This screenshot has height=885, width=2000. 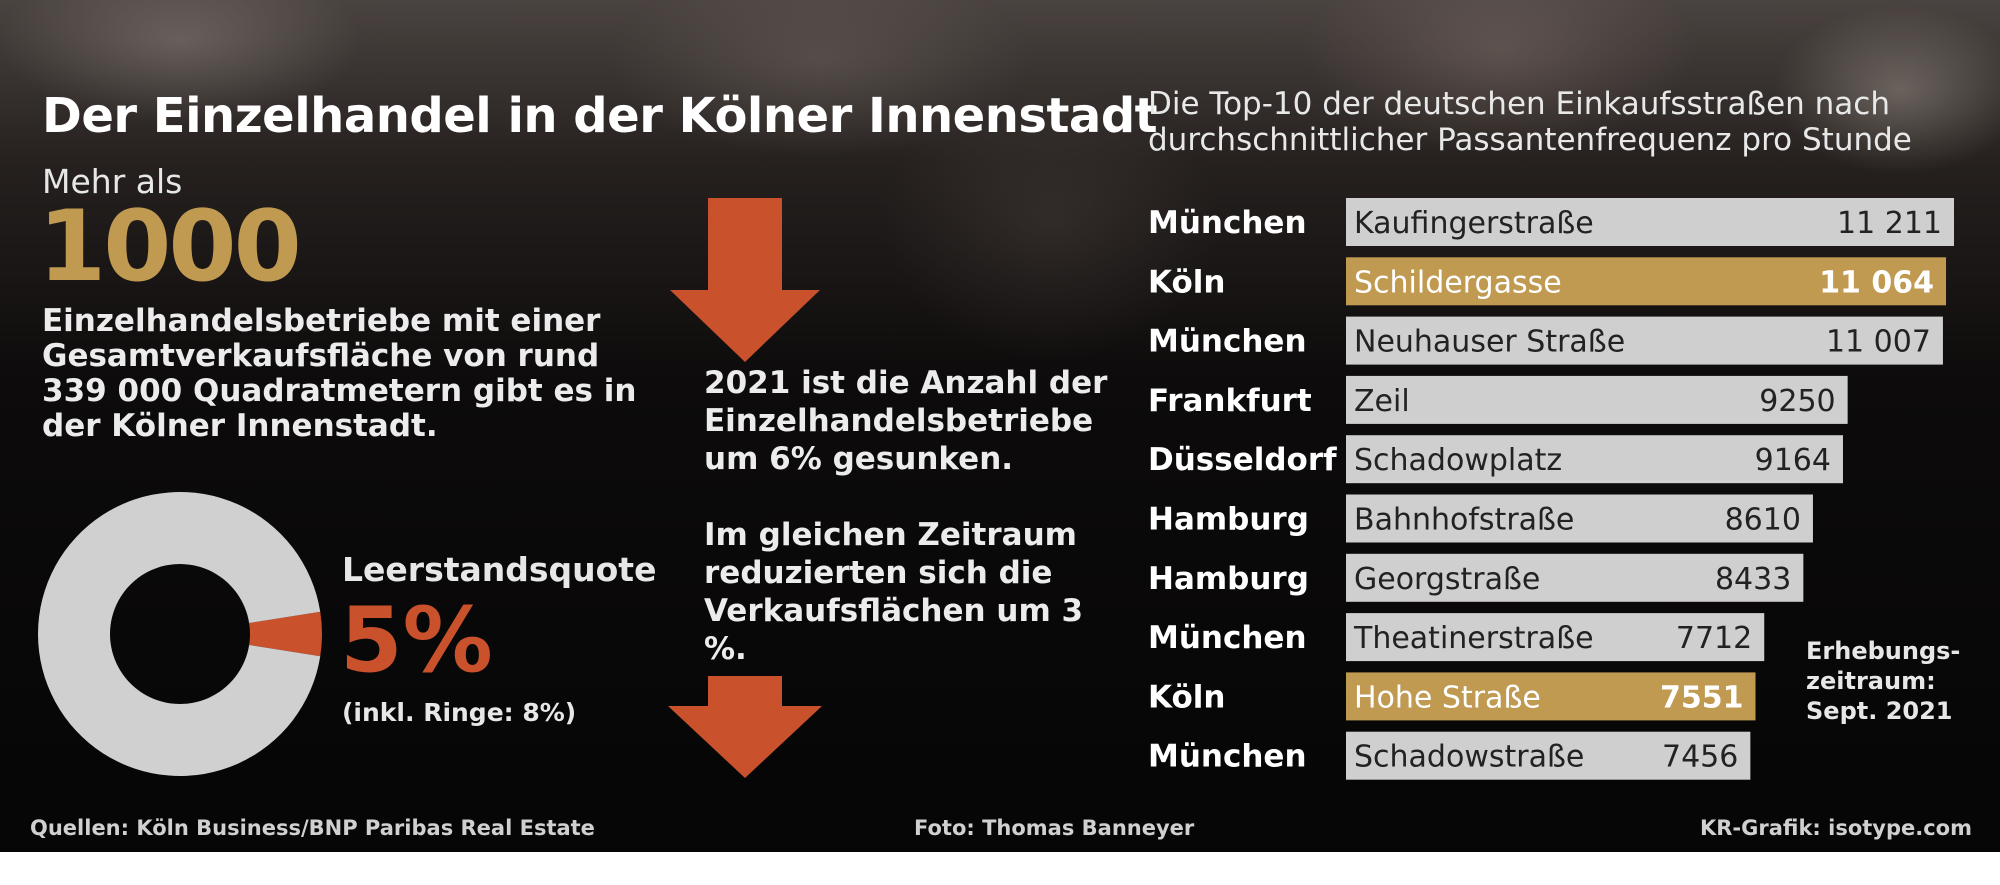 I want to click on bar-value-label: 8433, so click(x=1753, y=579).